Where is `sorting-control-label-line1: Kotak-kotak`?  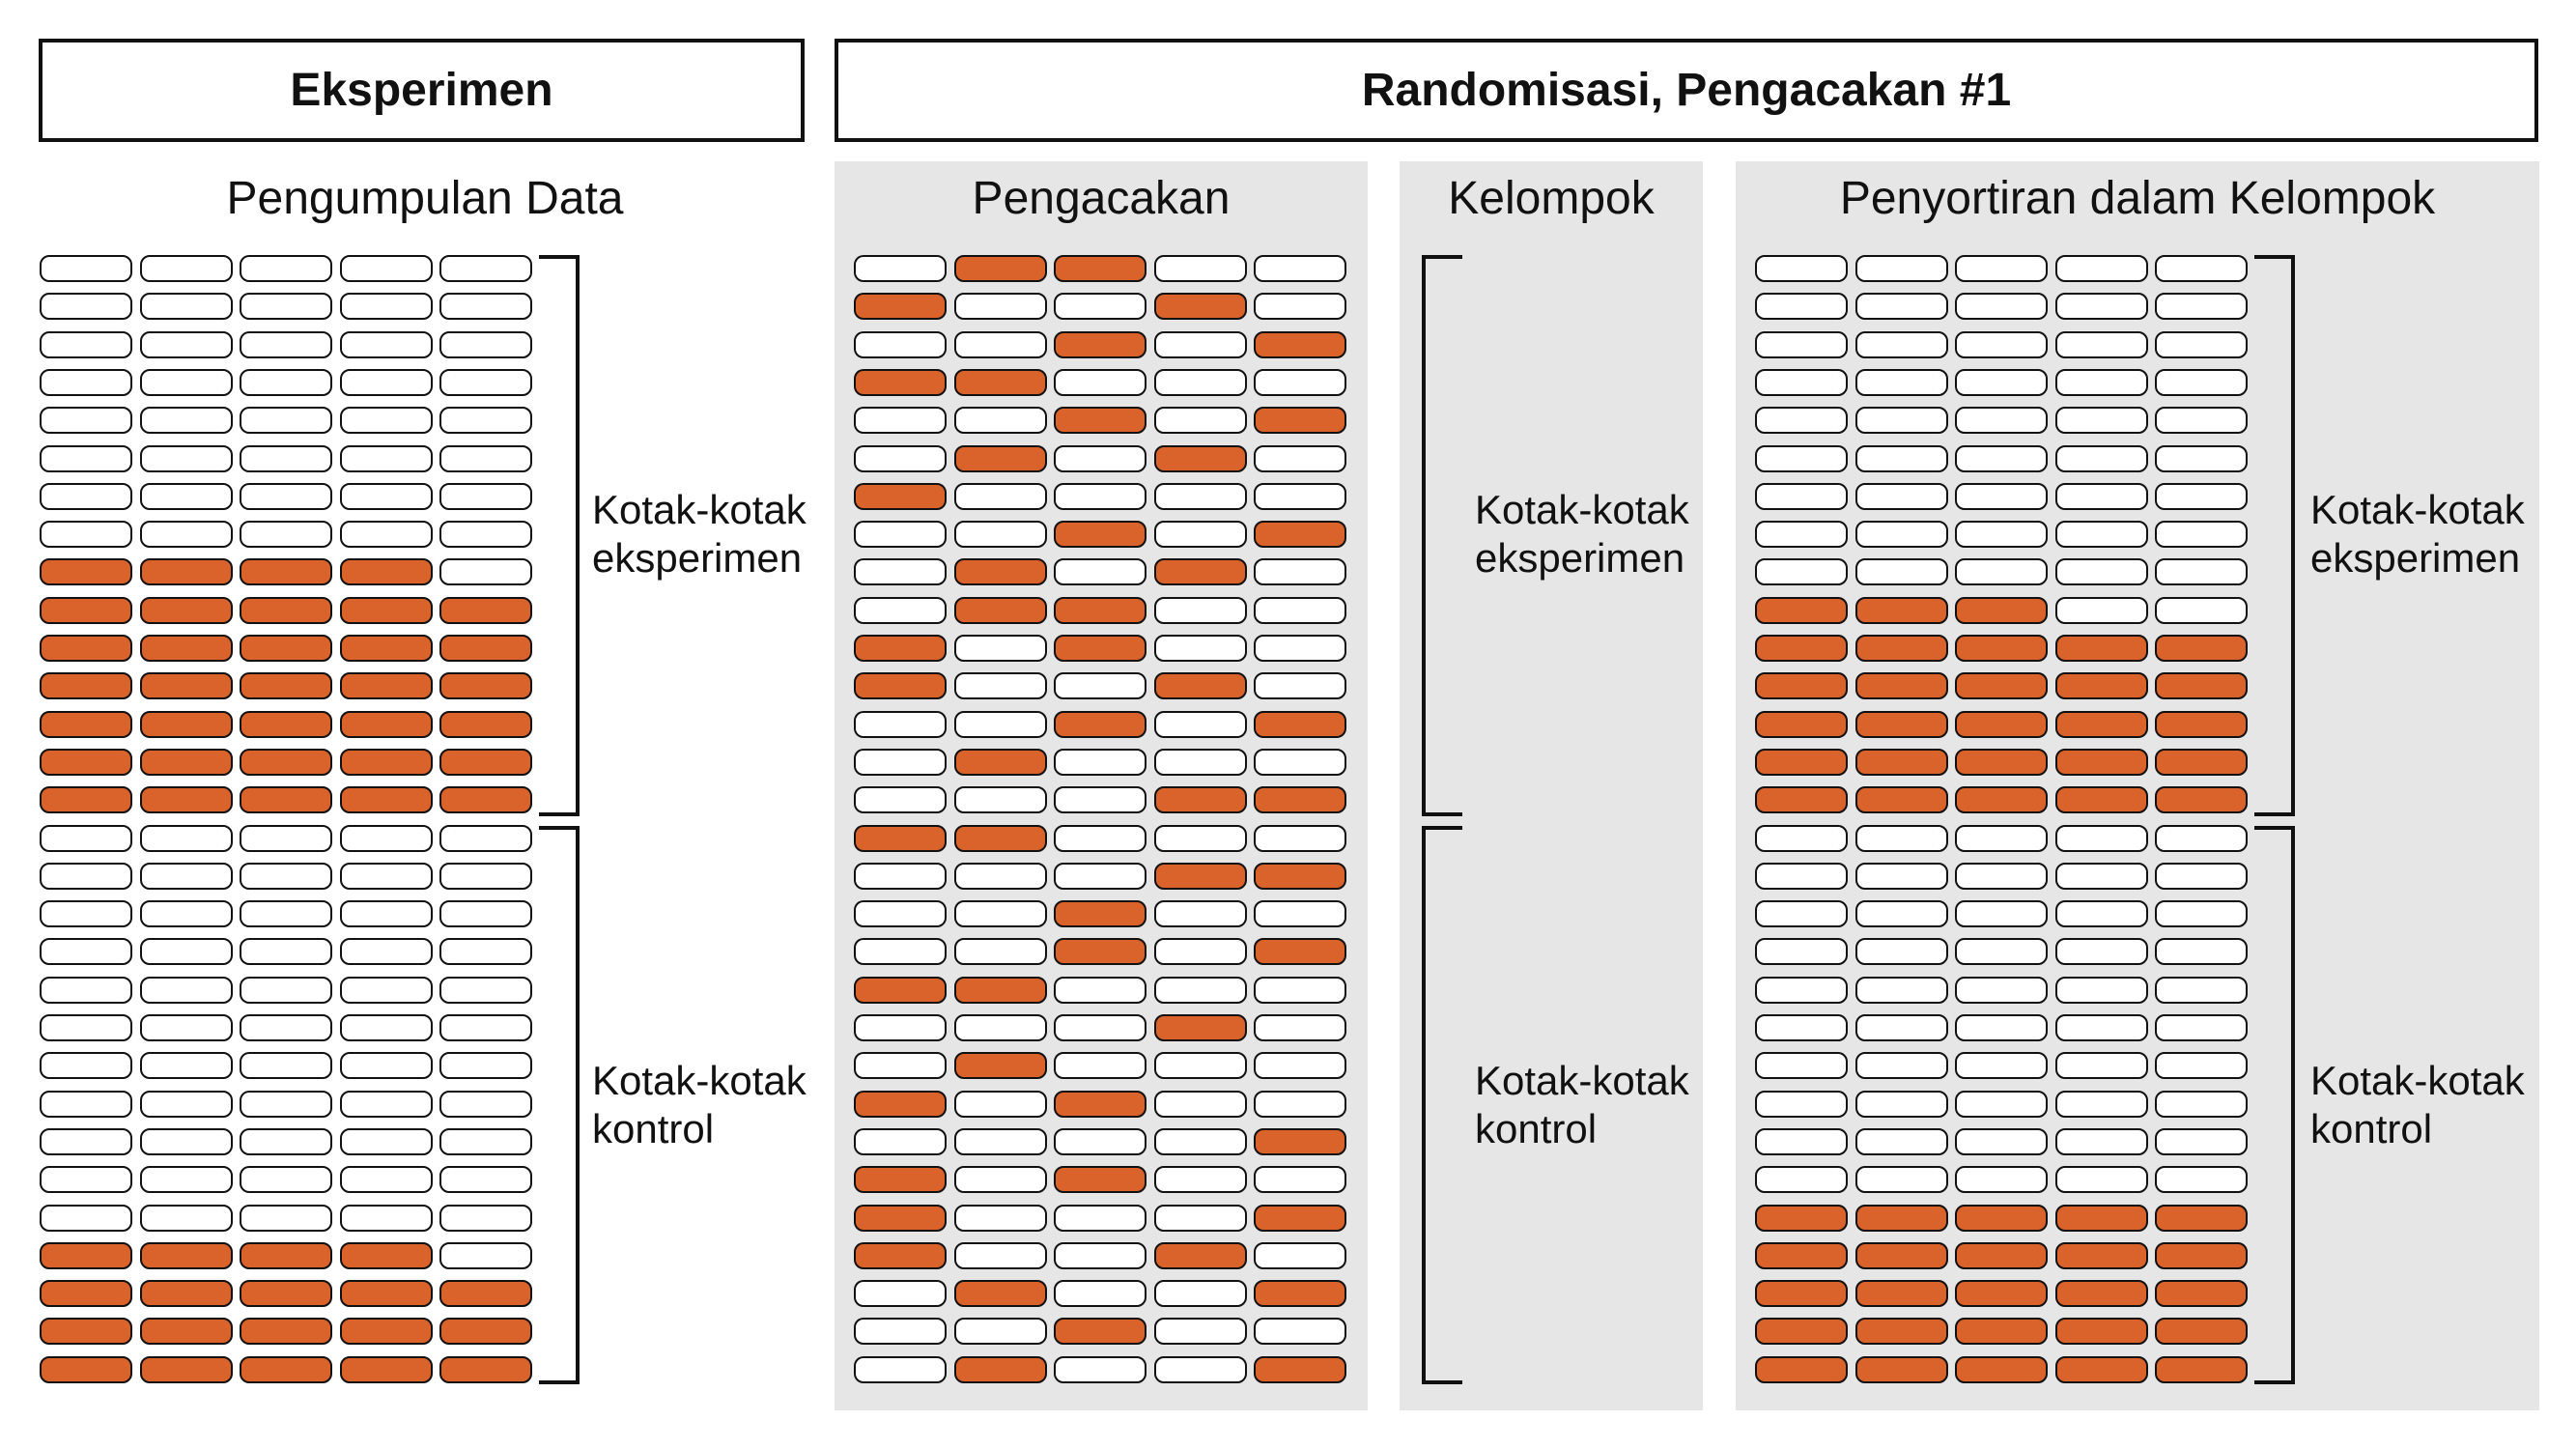
sorting-control-label-line1: Kotak-kotak is located at coordinates (2417, 1080).